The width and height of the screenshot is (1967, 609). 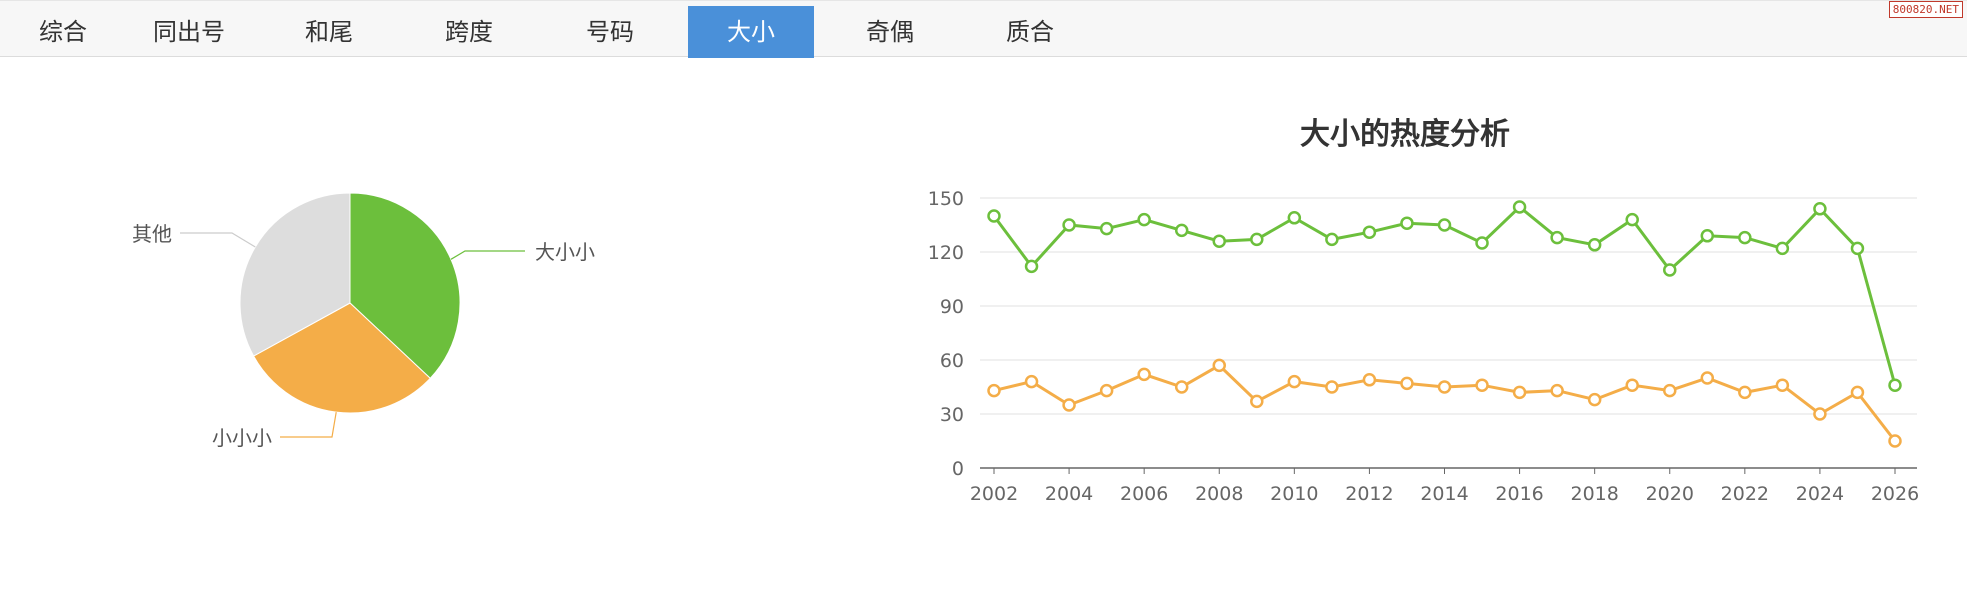 What do you see at coordinates (189, 32) in the screenshot?
I see `tab-tongchuhao: 同出号` at bounding box center [189, 32].